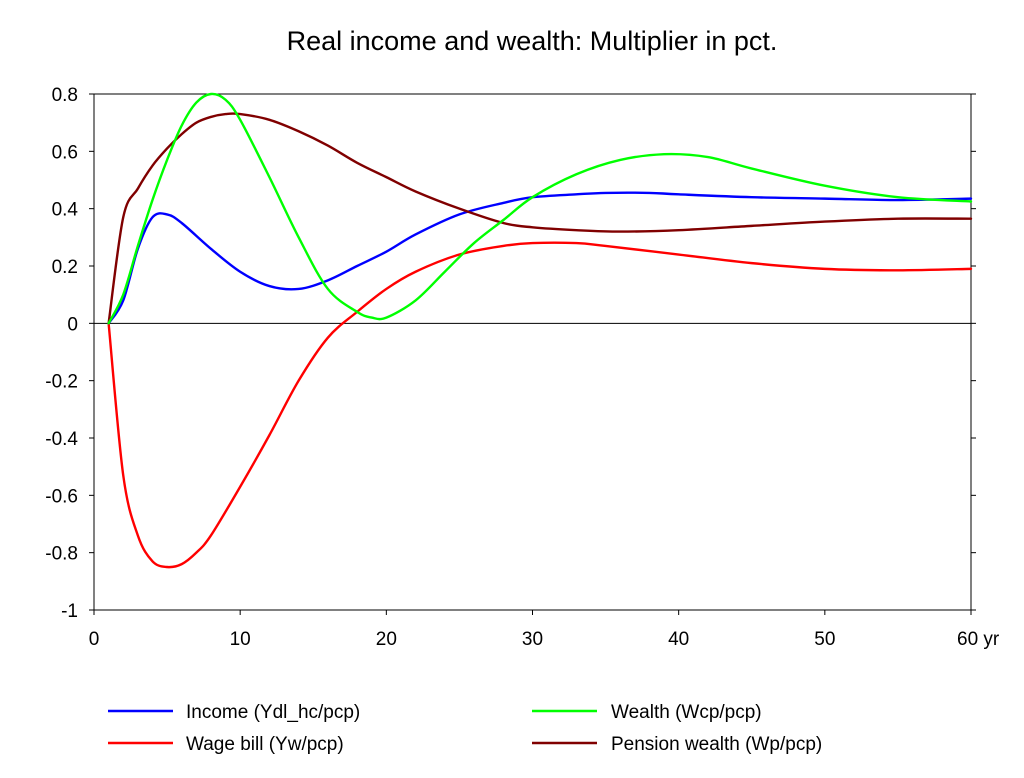 The height and width of the screenshot is (778, 1024). I want to click on legend-item: Wage bill (Yw/pcp), so click(226, 744).